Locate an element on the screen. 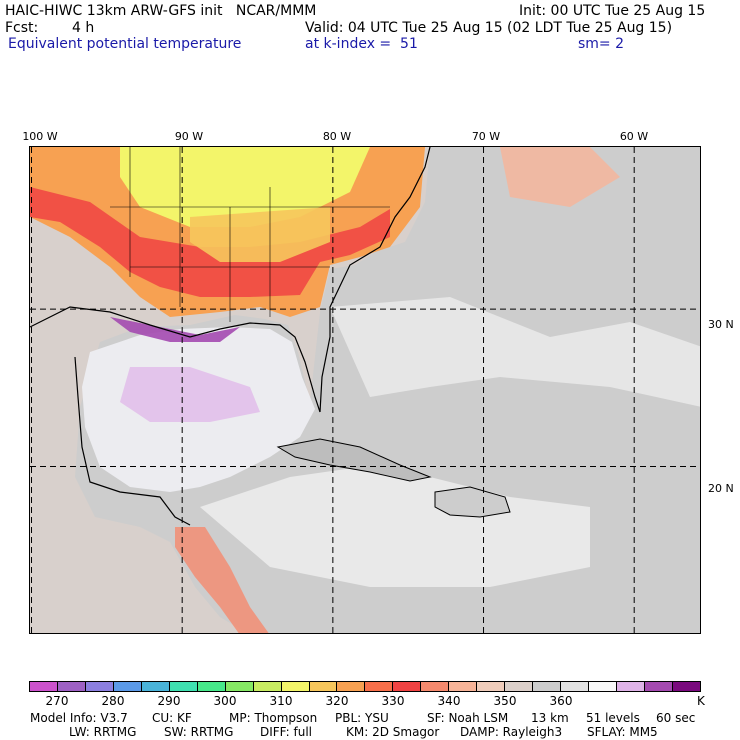 The image size is (740, 740). footer-pbl: PBL: YSU is located at coordinates (362, 718).